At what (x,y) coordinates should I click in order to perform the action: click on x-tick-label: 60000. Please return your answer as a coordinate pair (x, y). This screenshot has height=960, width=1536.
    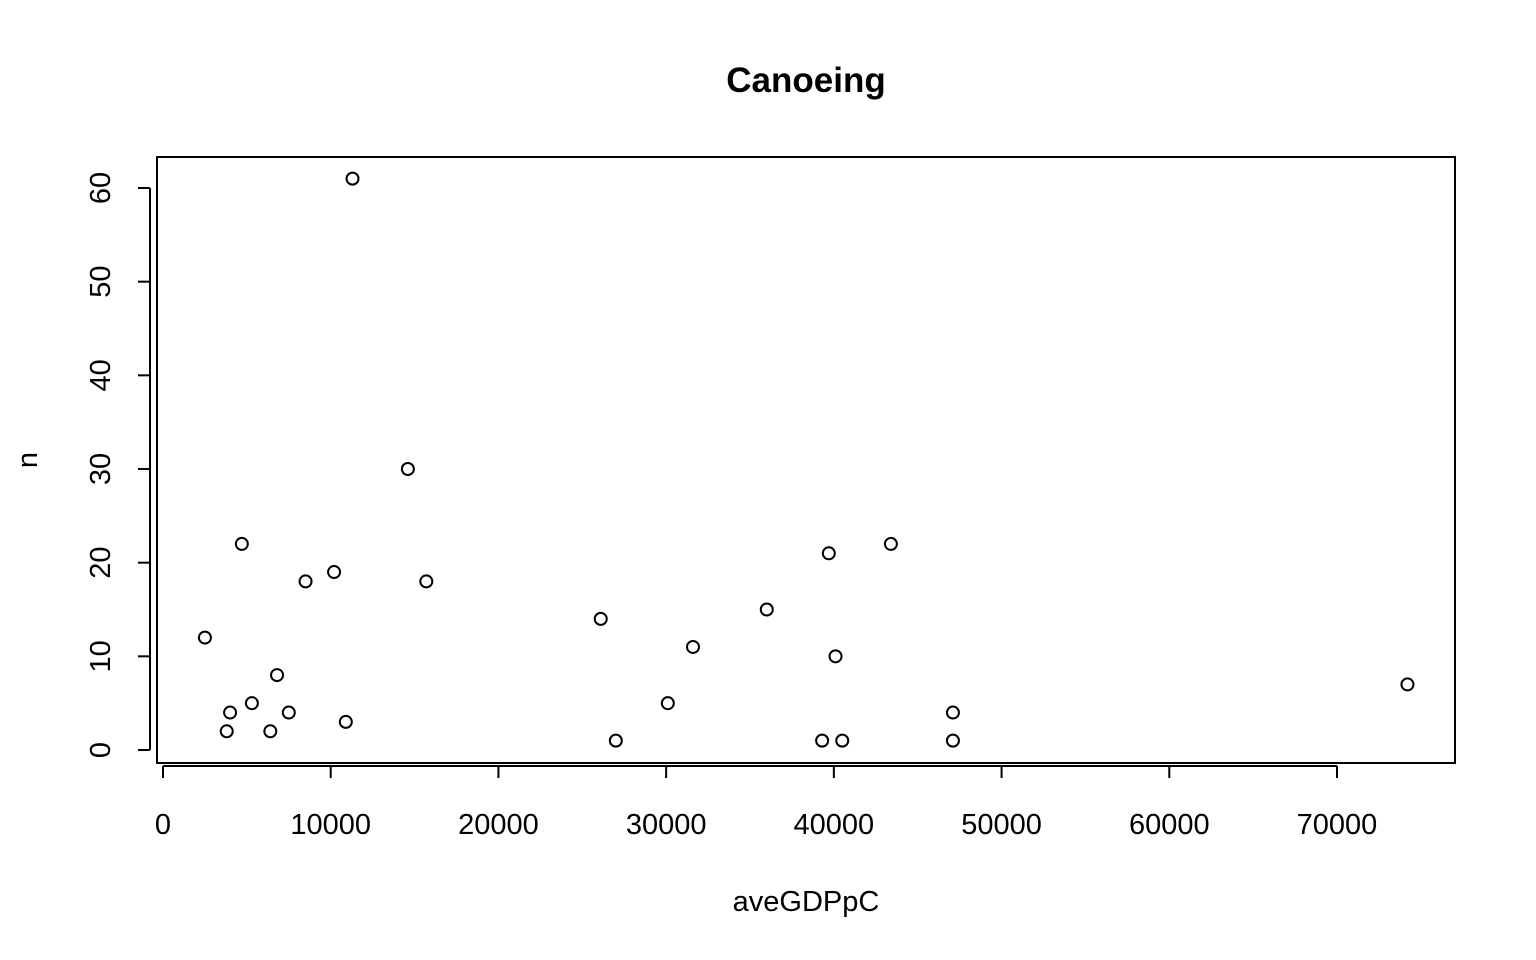
    Looking at the image, I should click on (1169, 825).